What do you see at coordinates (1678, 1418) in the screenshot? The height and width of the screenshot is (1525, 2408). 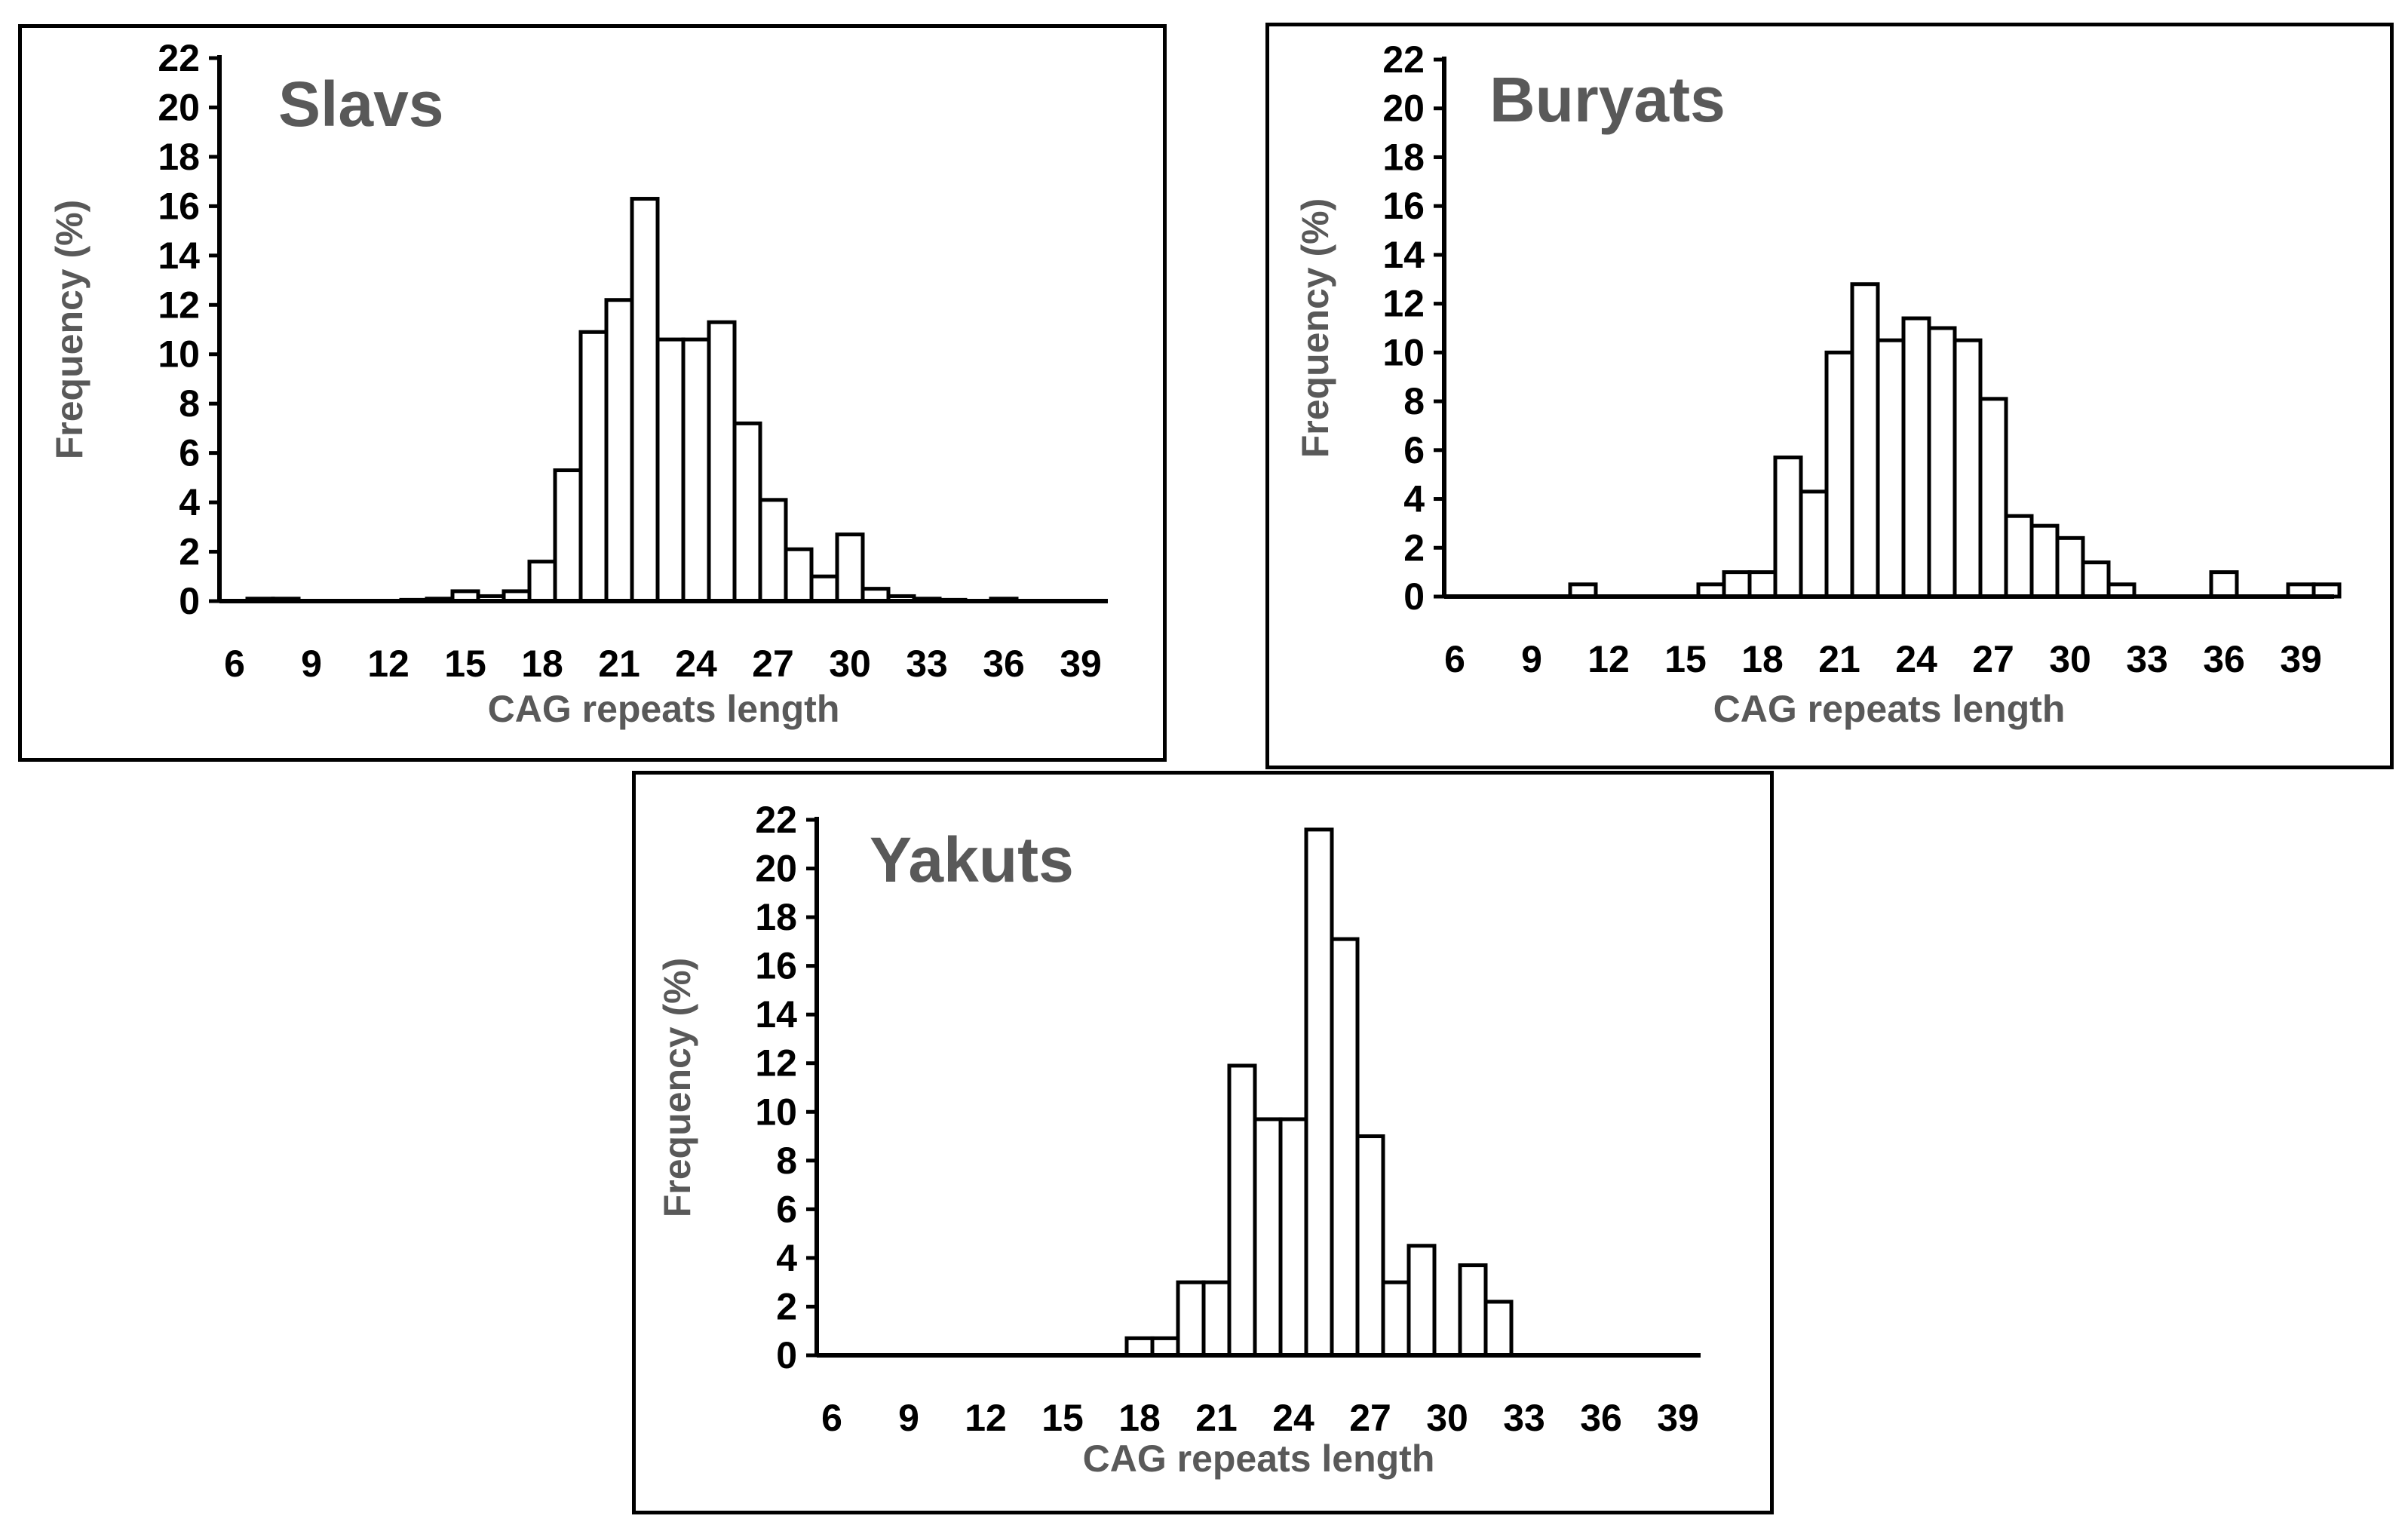 I see `x-tick-label-yakuts-39: 39` at bounding box center [1678, 1418].